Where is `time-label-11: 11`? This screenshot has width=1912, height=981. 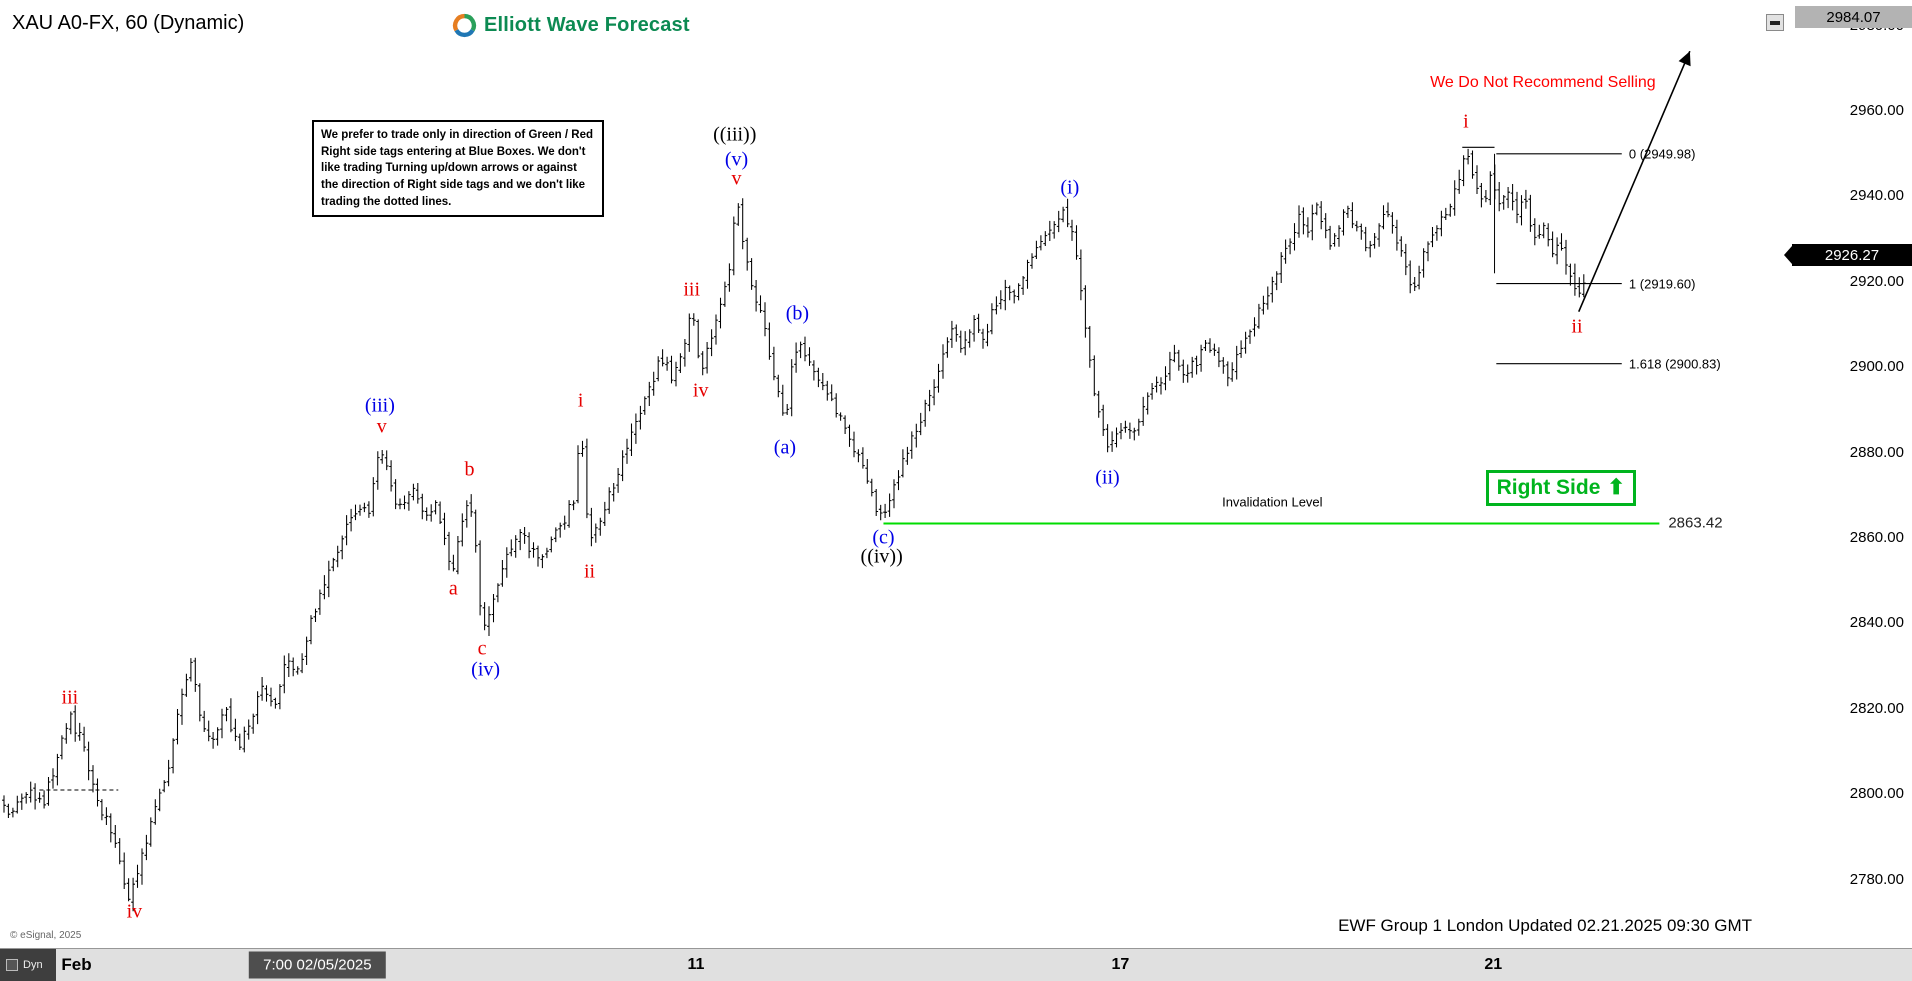
time-label-11: 11 is located at coordinates (696, 964).